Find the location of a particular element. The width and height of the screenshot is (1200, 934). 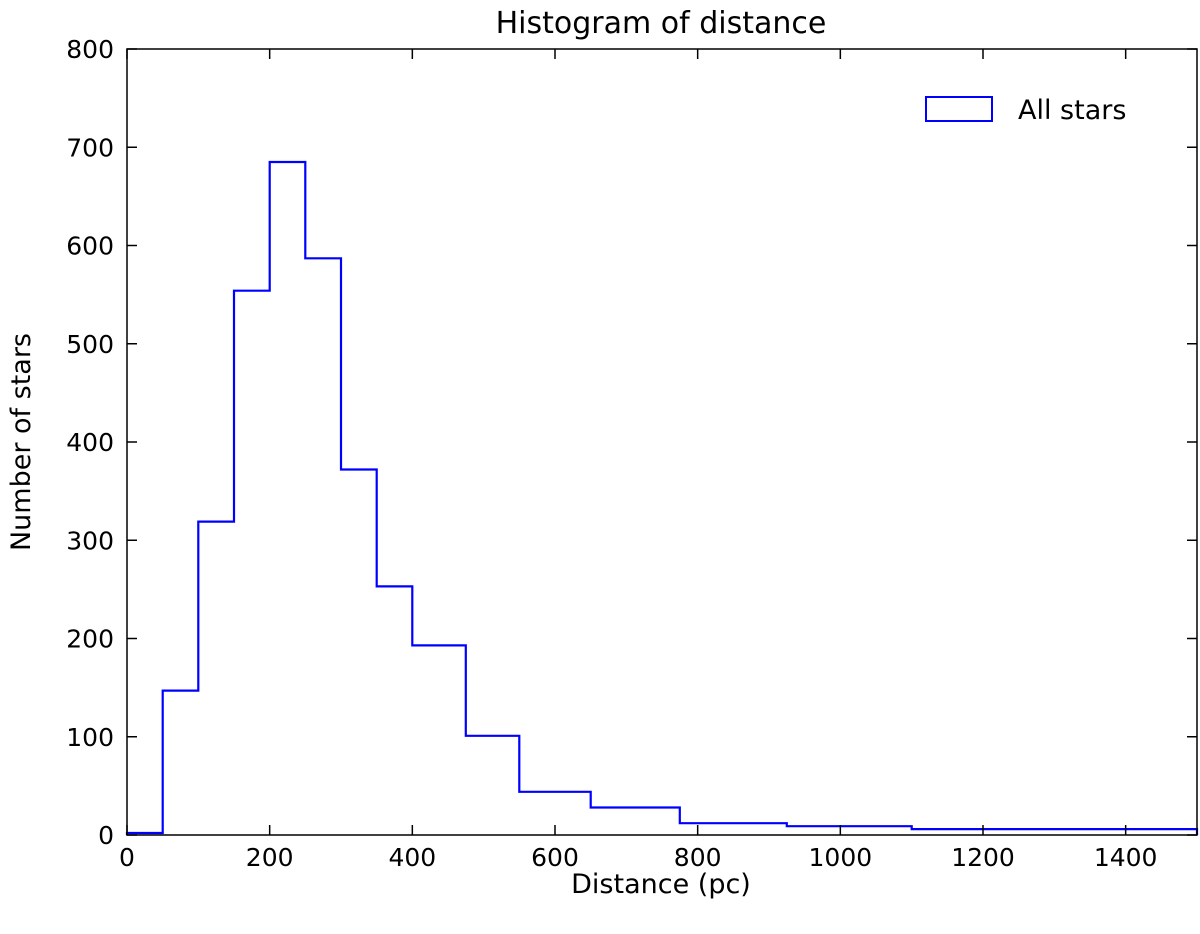

x-tick-label: 600 is located at coordinates (555, 857).